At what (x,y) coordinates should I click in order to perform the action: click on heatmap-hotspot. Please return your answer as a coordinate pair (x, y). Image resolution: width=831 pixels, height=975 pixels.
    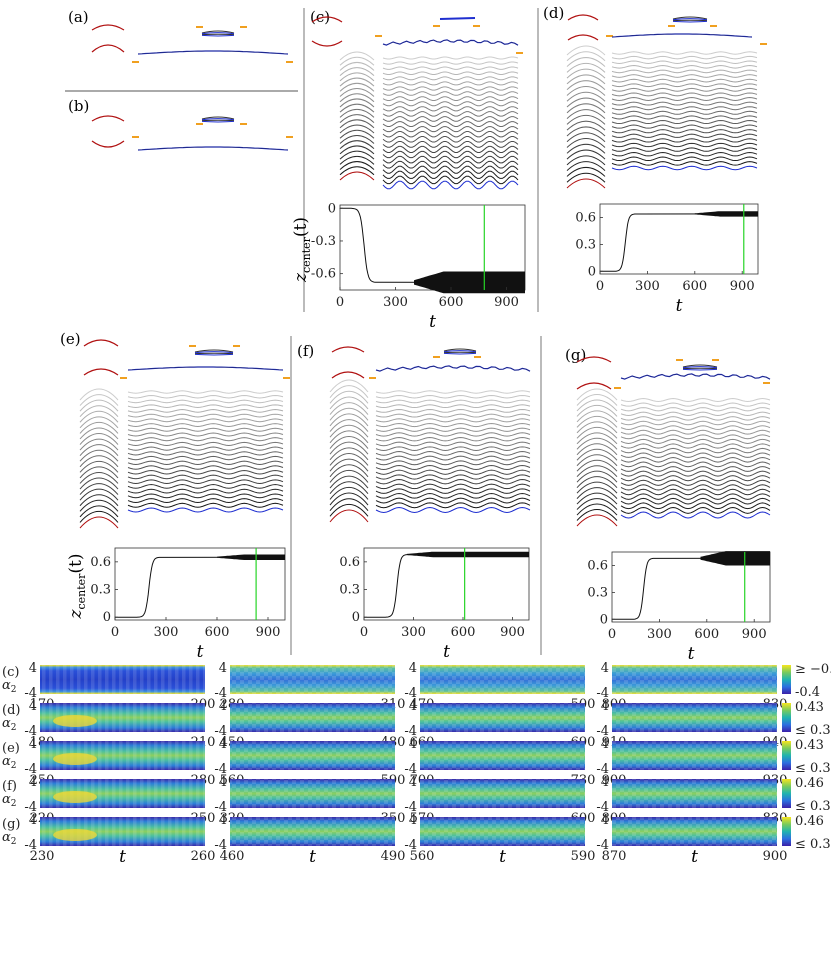
    Looking at the image, I should click on (75, 834).